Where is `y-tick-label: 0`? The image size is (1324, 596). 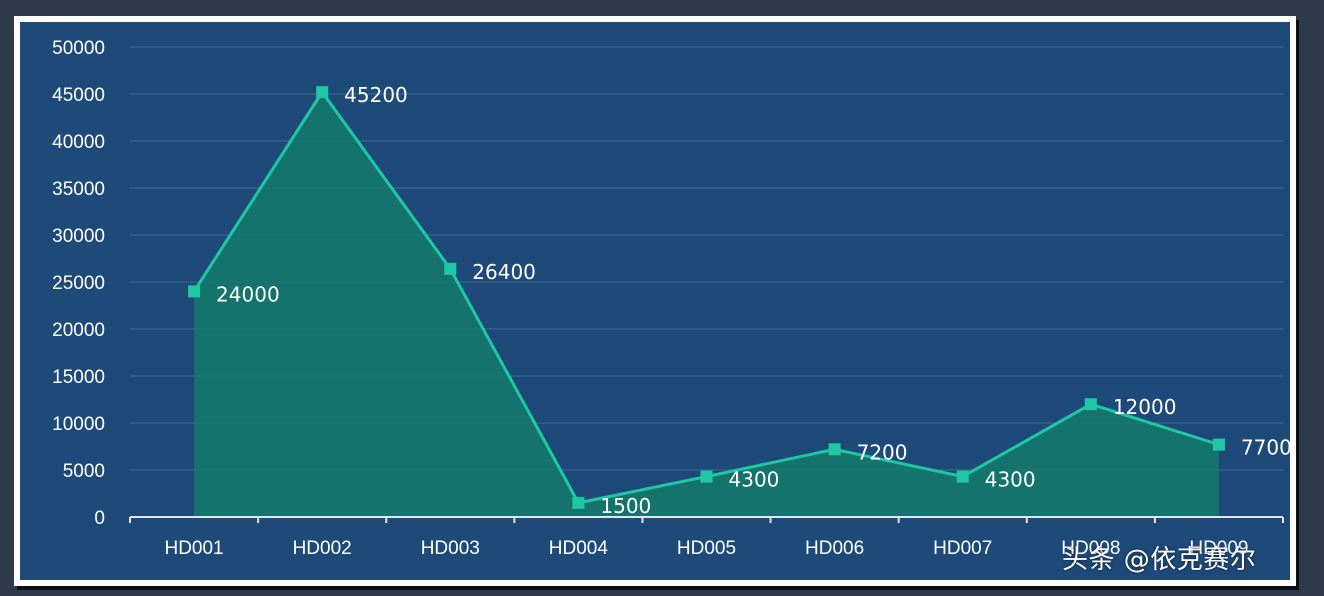
y-tick-label: 0 is located at coordinates (99, 518).